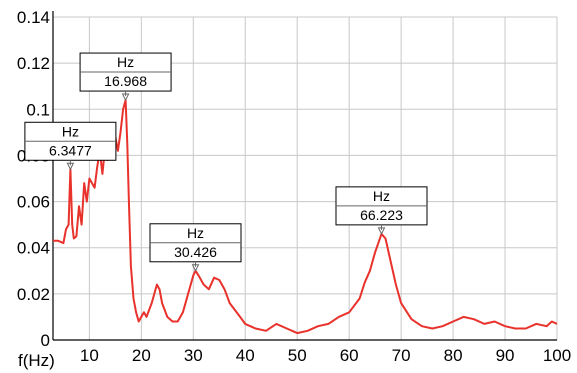  I want to click on cursor-value-label: 66.223, so click(381, 215).